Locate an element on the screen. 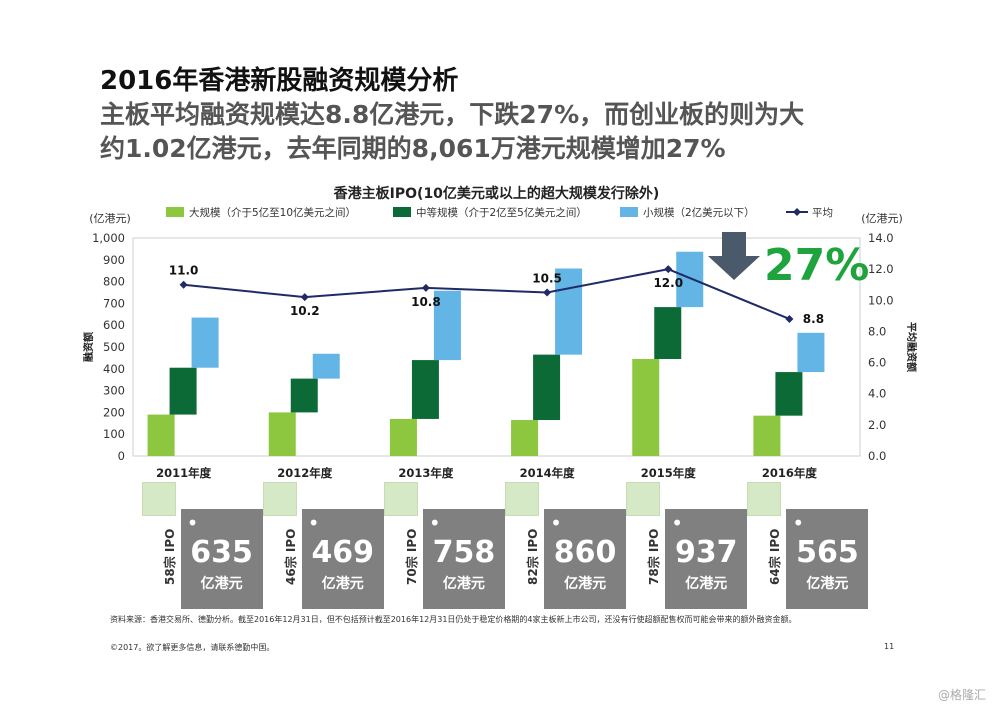  y-right-axis-title: 平均融资额 is located at coordinates (911, 347).